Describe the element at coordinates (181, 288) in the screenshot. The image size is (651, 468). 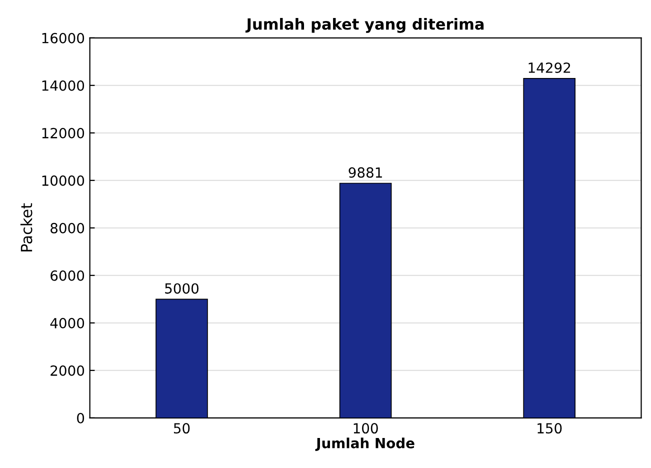
I see `data-label: 5000` at that location.